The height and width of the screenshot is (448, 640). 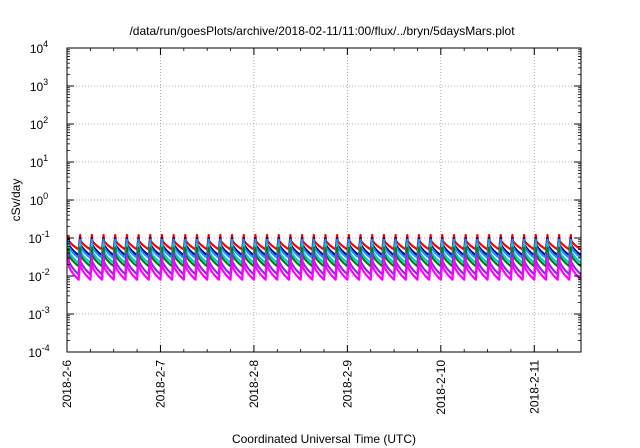 I want to click on x-tick-label: 2018-2-10, so click(x=441, y=387).